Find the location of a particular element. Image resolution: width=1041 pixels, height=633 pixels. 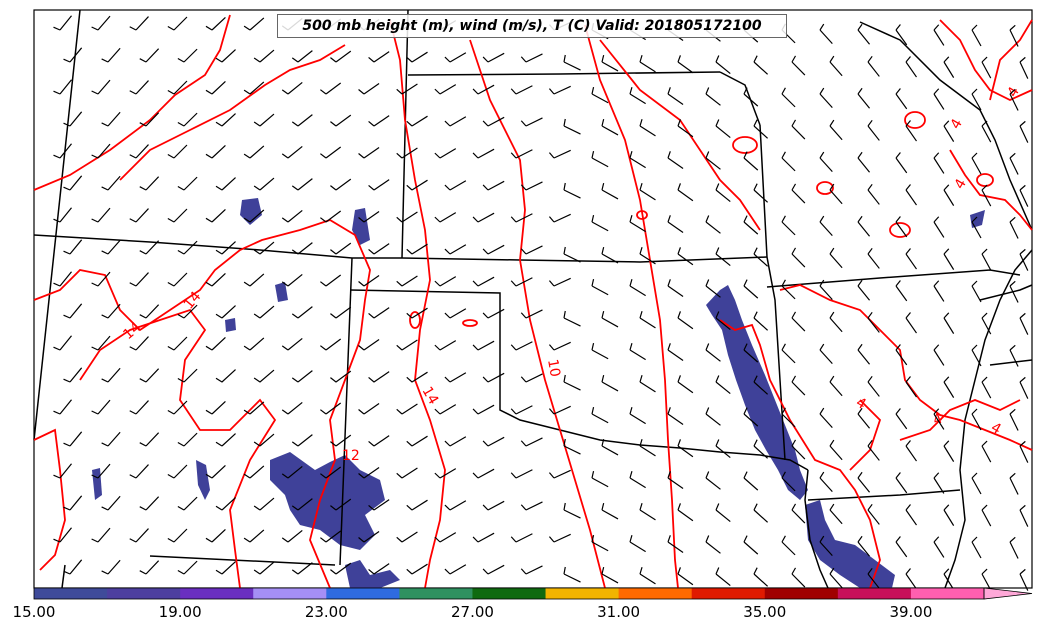

shading-area-south is located at coordinates (850, 544).